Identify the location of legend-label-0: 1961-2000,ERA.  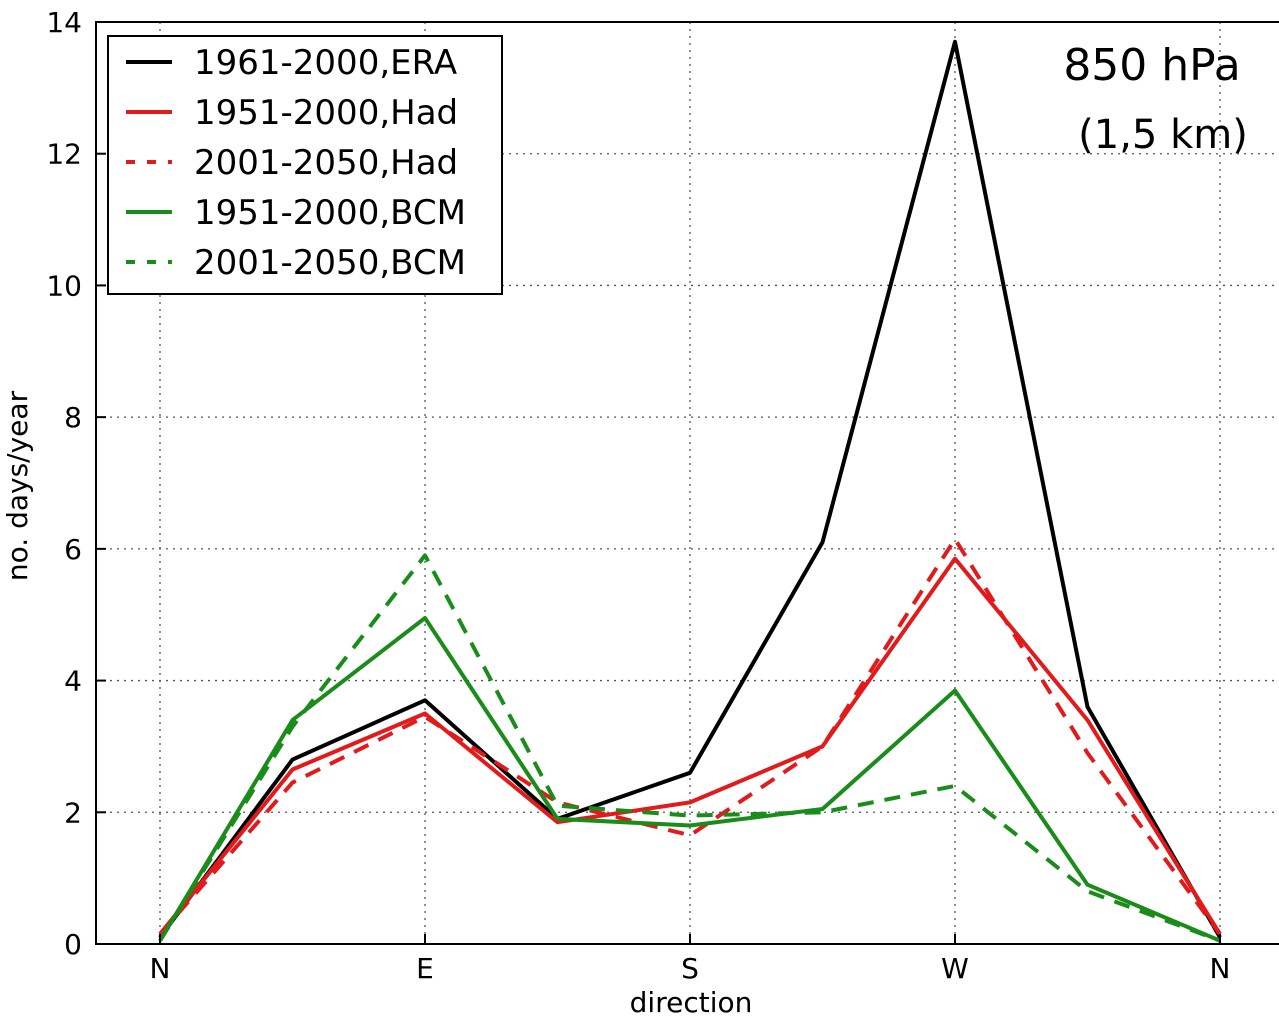
(325, 63).